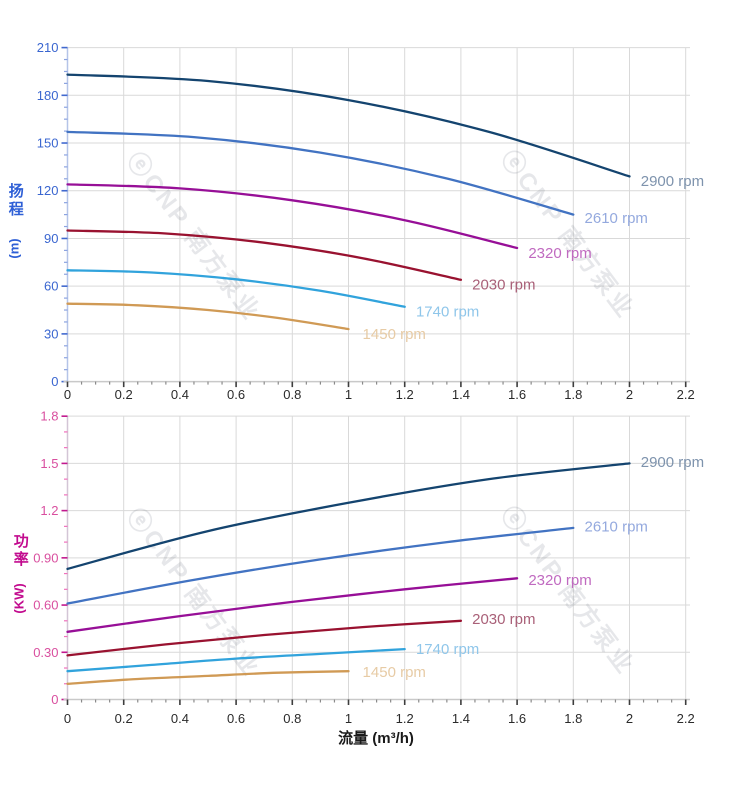  What do you see at coordinates (15, 221) in the screenshot?
I see `head-axis-title: 扬程 (m)` at bounding box center [15, 221].